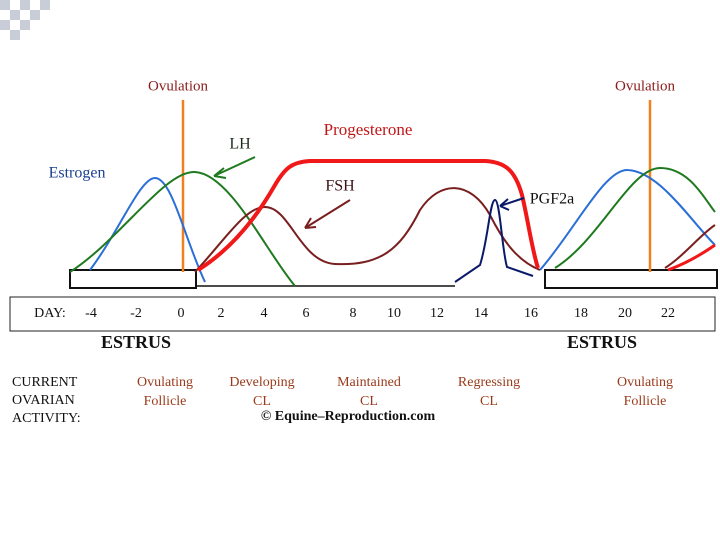 The image size is (720, 540). I want to click on activity-text: Regressing, so click(489, 382).